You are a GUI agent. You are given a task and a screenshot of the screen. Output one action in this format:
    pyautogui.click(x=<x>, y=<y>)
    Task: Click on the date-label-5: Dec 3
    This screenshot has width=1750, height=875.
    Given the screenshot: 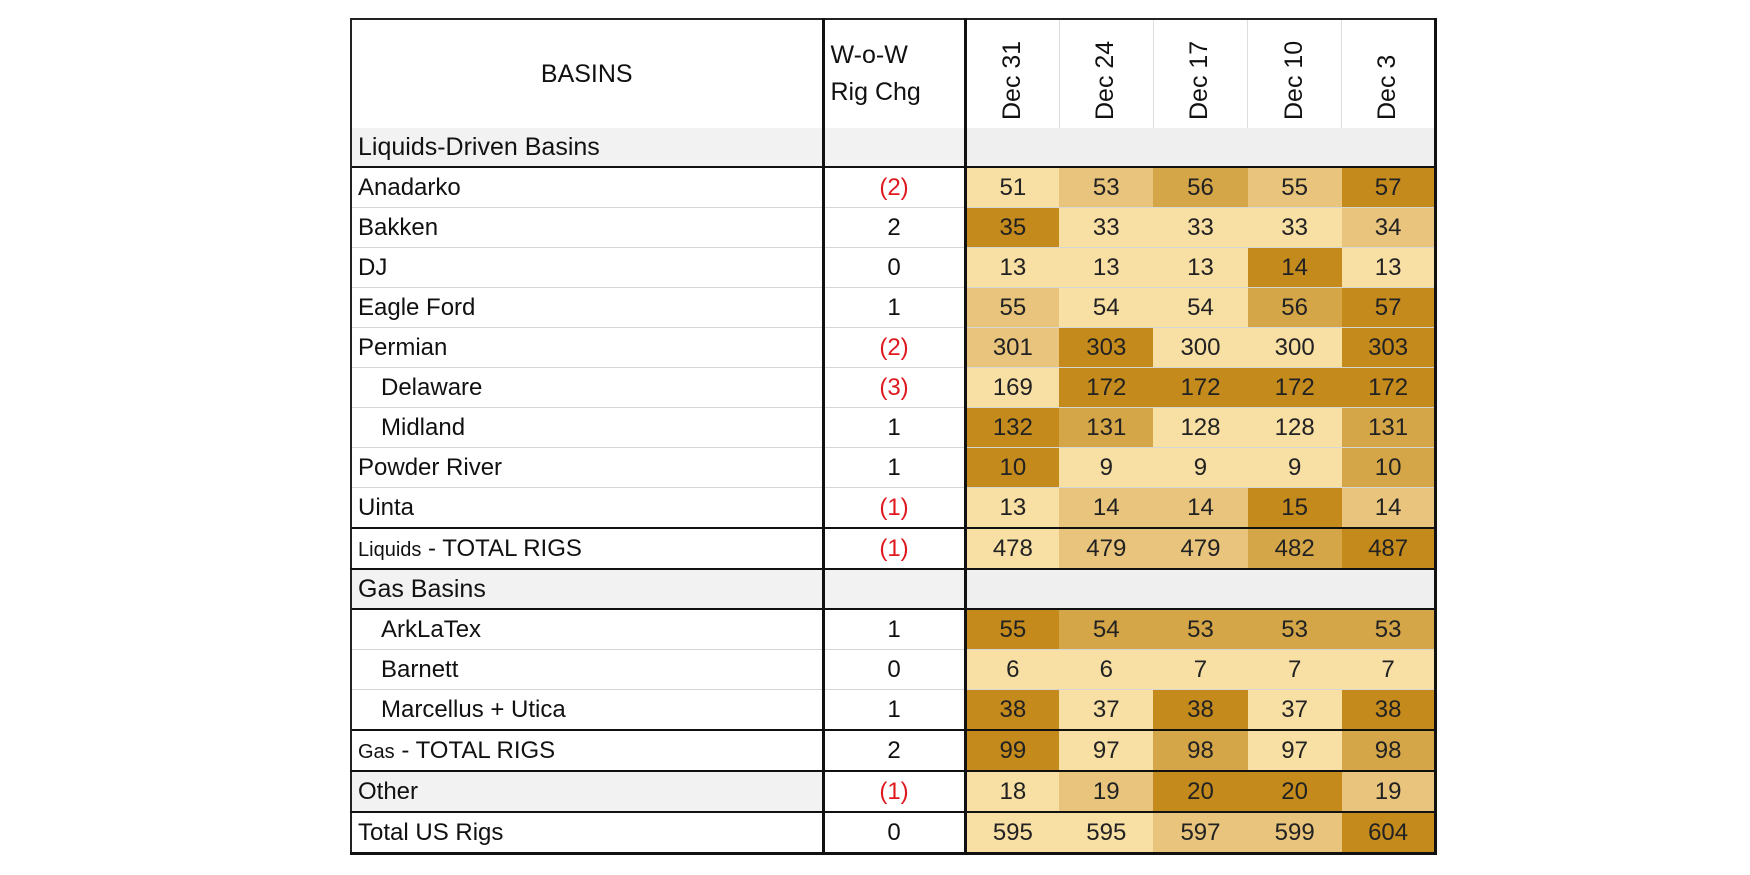 What is the action you would take?
    pyautogui.click(x=1387, y=87)
    